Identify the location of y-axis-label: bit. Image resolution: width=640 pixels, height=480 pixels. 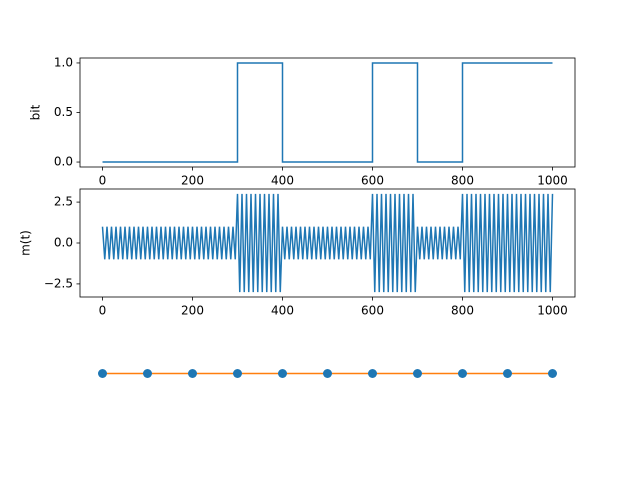
(36, 112).